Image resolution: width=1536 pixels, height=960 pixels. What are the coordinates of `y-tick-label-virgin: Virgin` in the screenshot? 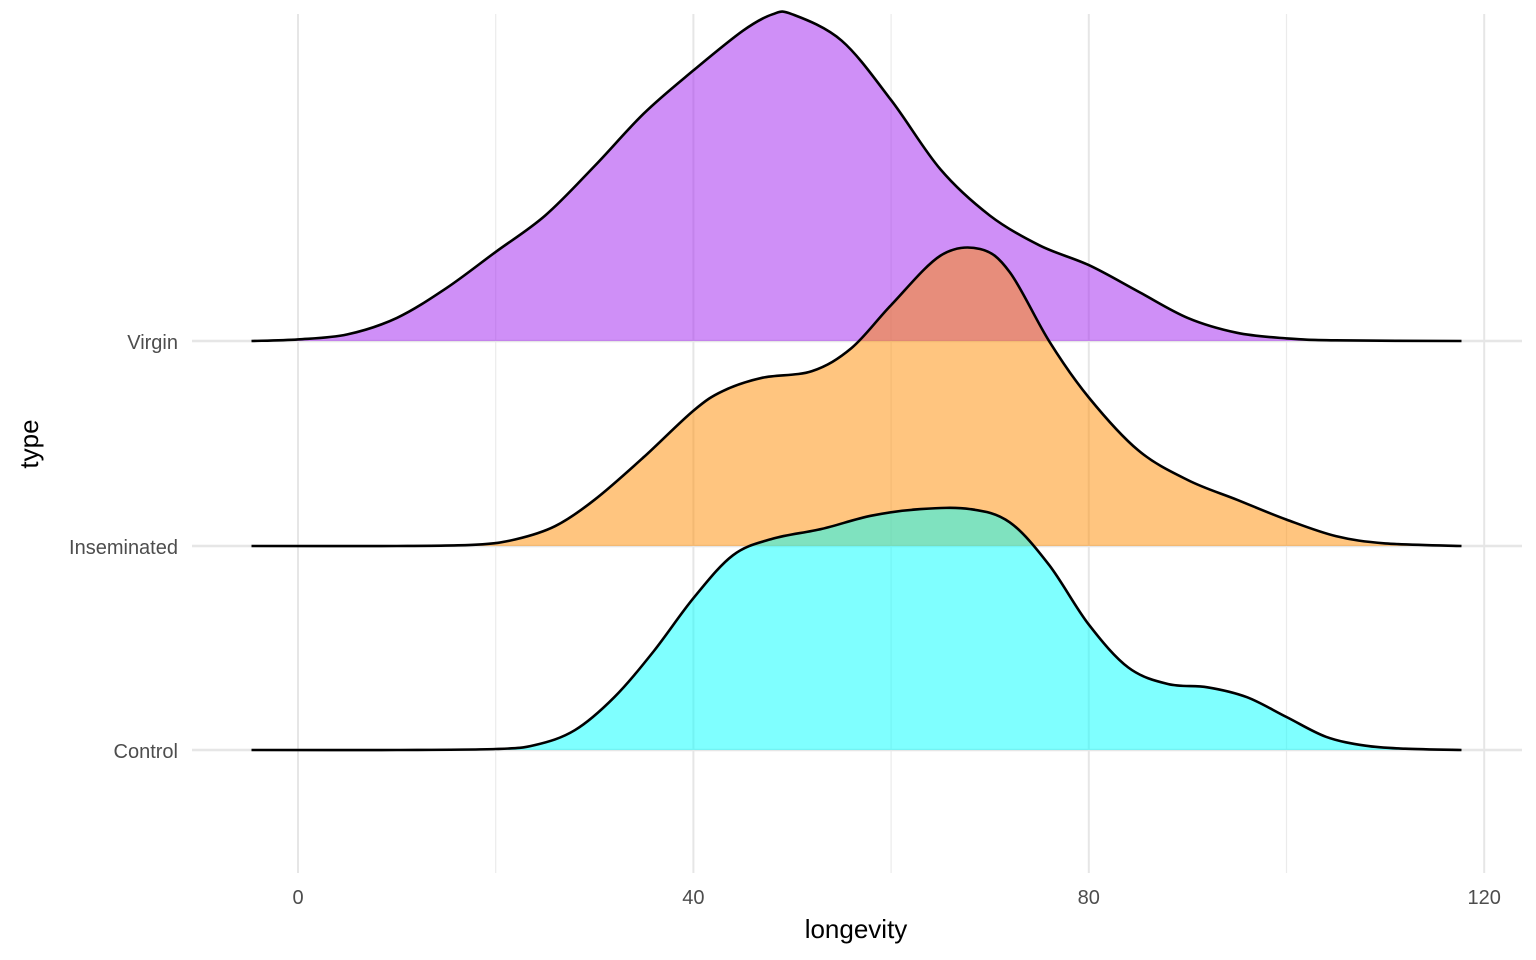 It's located at (152, 343).